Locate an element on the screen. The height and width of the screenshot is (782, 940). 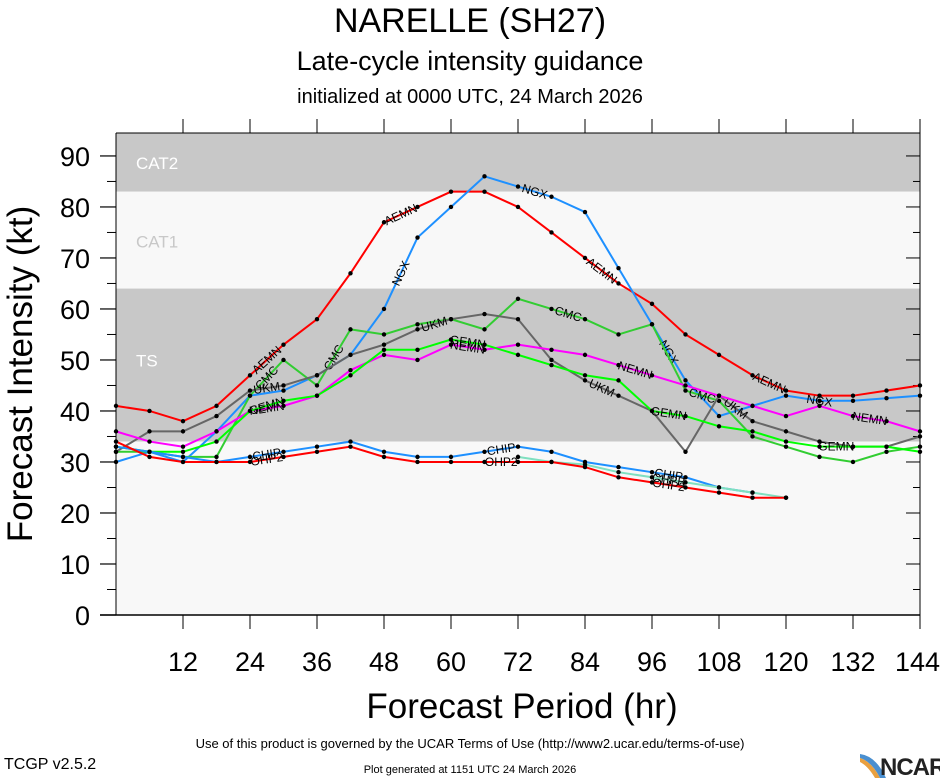
x-tick-label: 72 is located at coordinates (518, 662).